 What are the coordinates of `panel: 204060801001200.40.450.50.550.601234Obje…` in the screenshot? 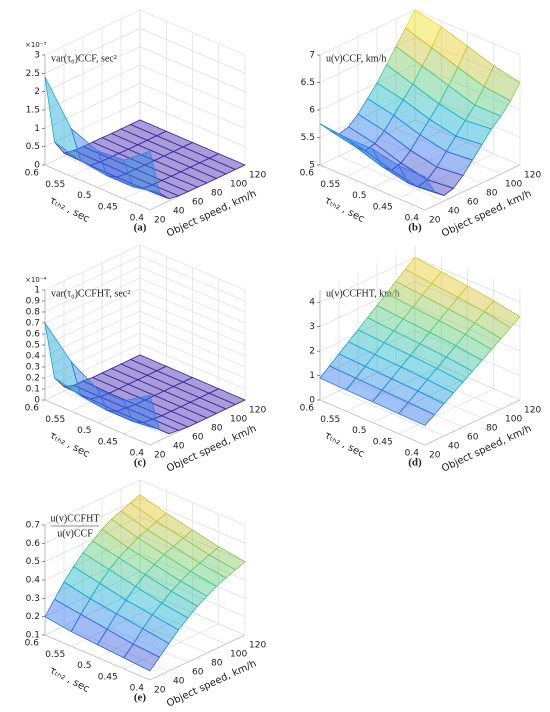 It's located at (420, 360).